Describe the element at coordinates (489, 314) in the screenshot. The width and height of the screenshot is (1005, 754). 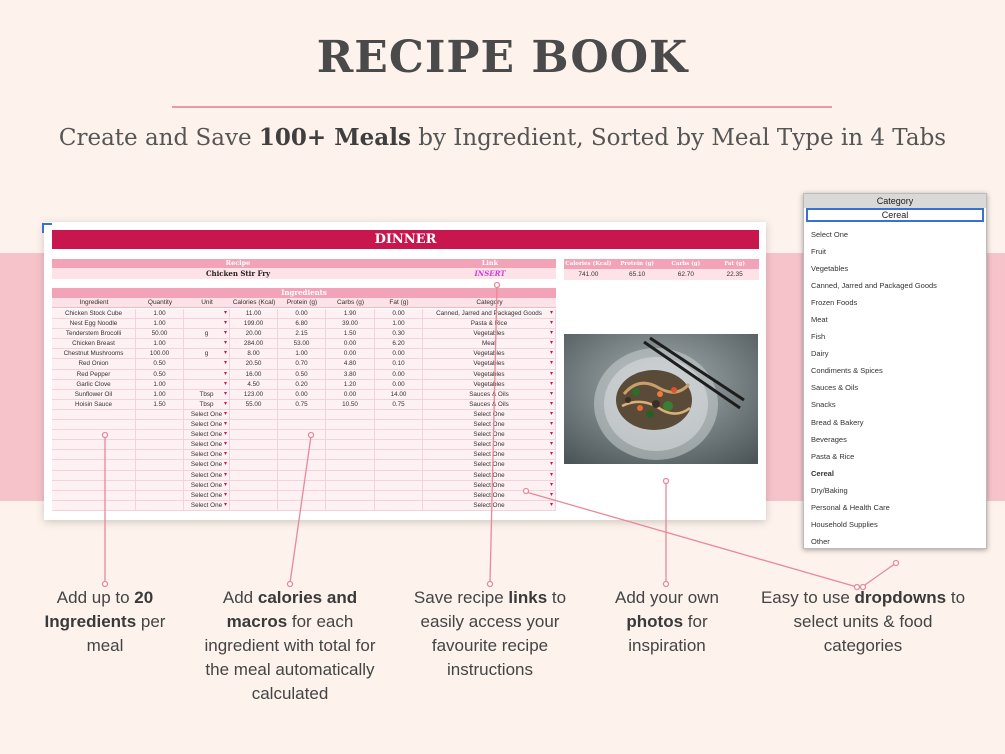
I see `category-cell: Canned, Jarred and Packaged Goods` at that location.